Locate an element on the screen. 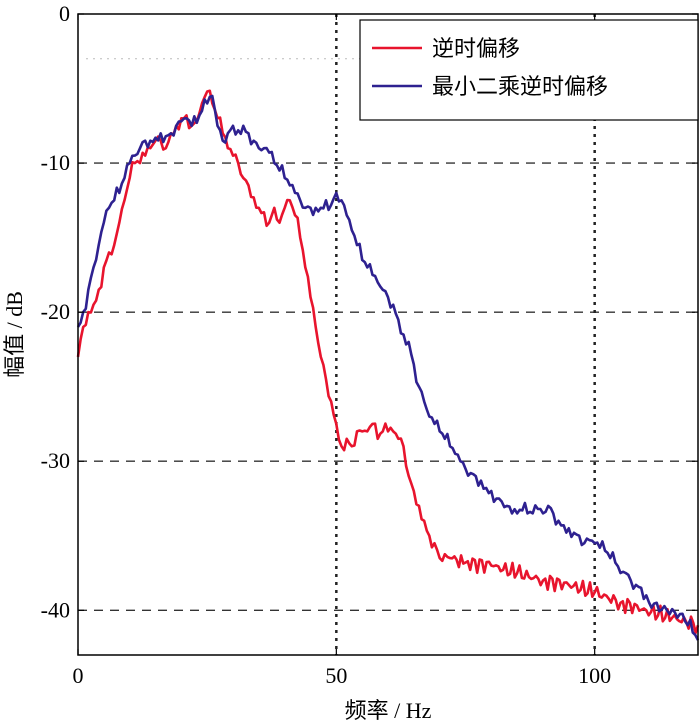  y-tick-label: -20 is located at coordinates (55, 311).